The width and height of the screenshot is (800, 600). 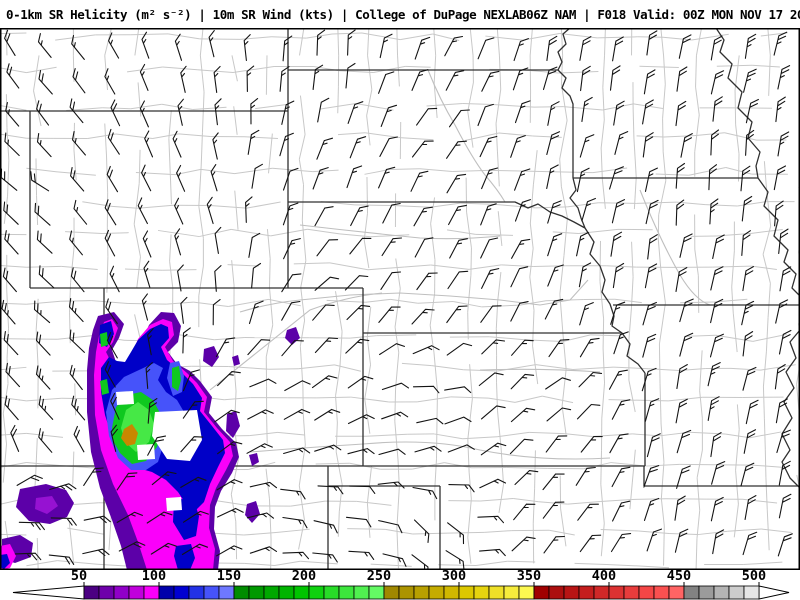 I want to click on colorbar-label: 150, so click(x=229, y=577).